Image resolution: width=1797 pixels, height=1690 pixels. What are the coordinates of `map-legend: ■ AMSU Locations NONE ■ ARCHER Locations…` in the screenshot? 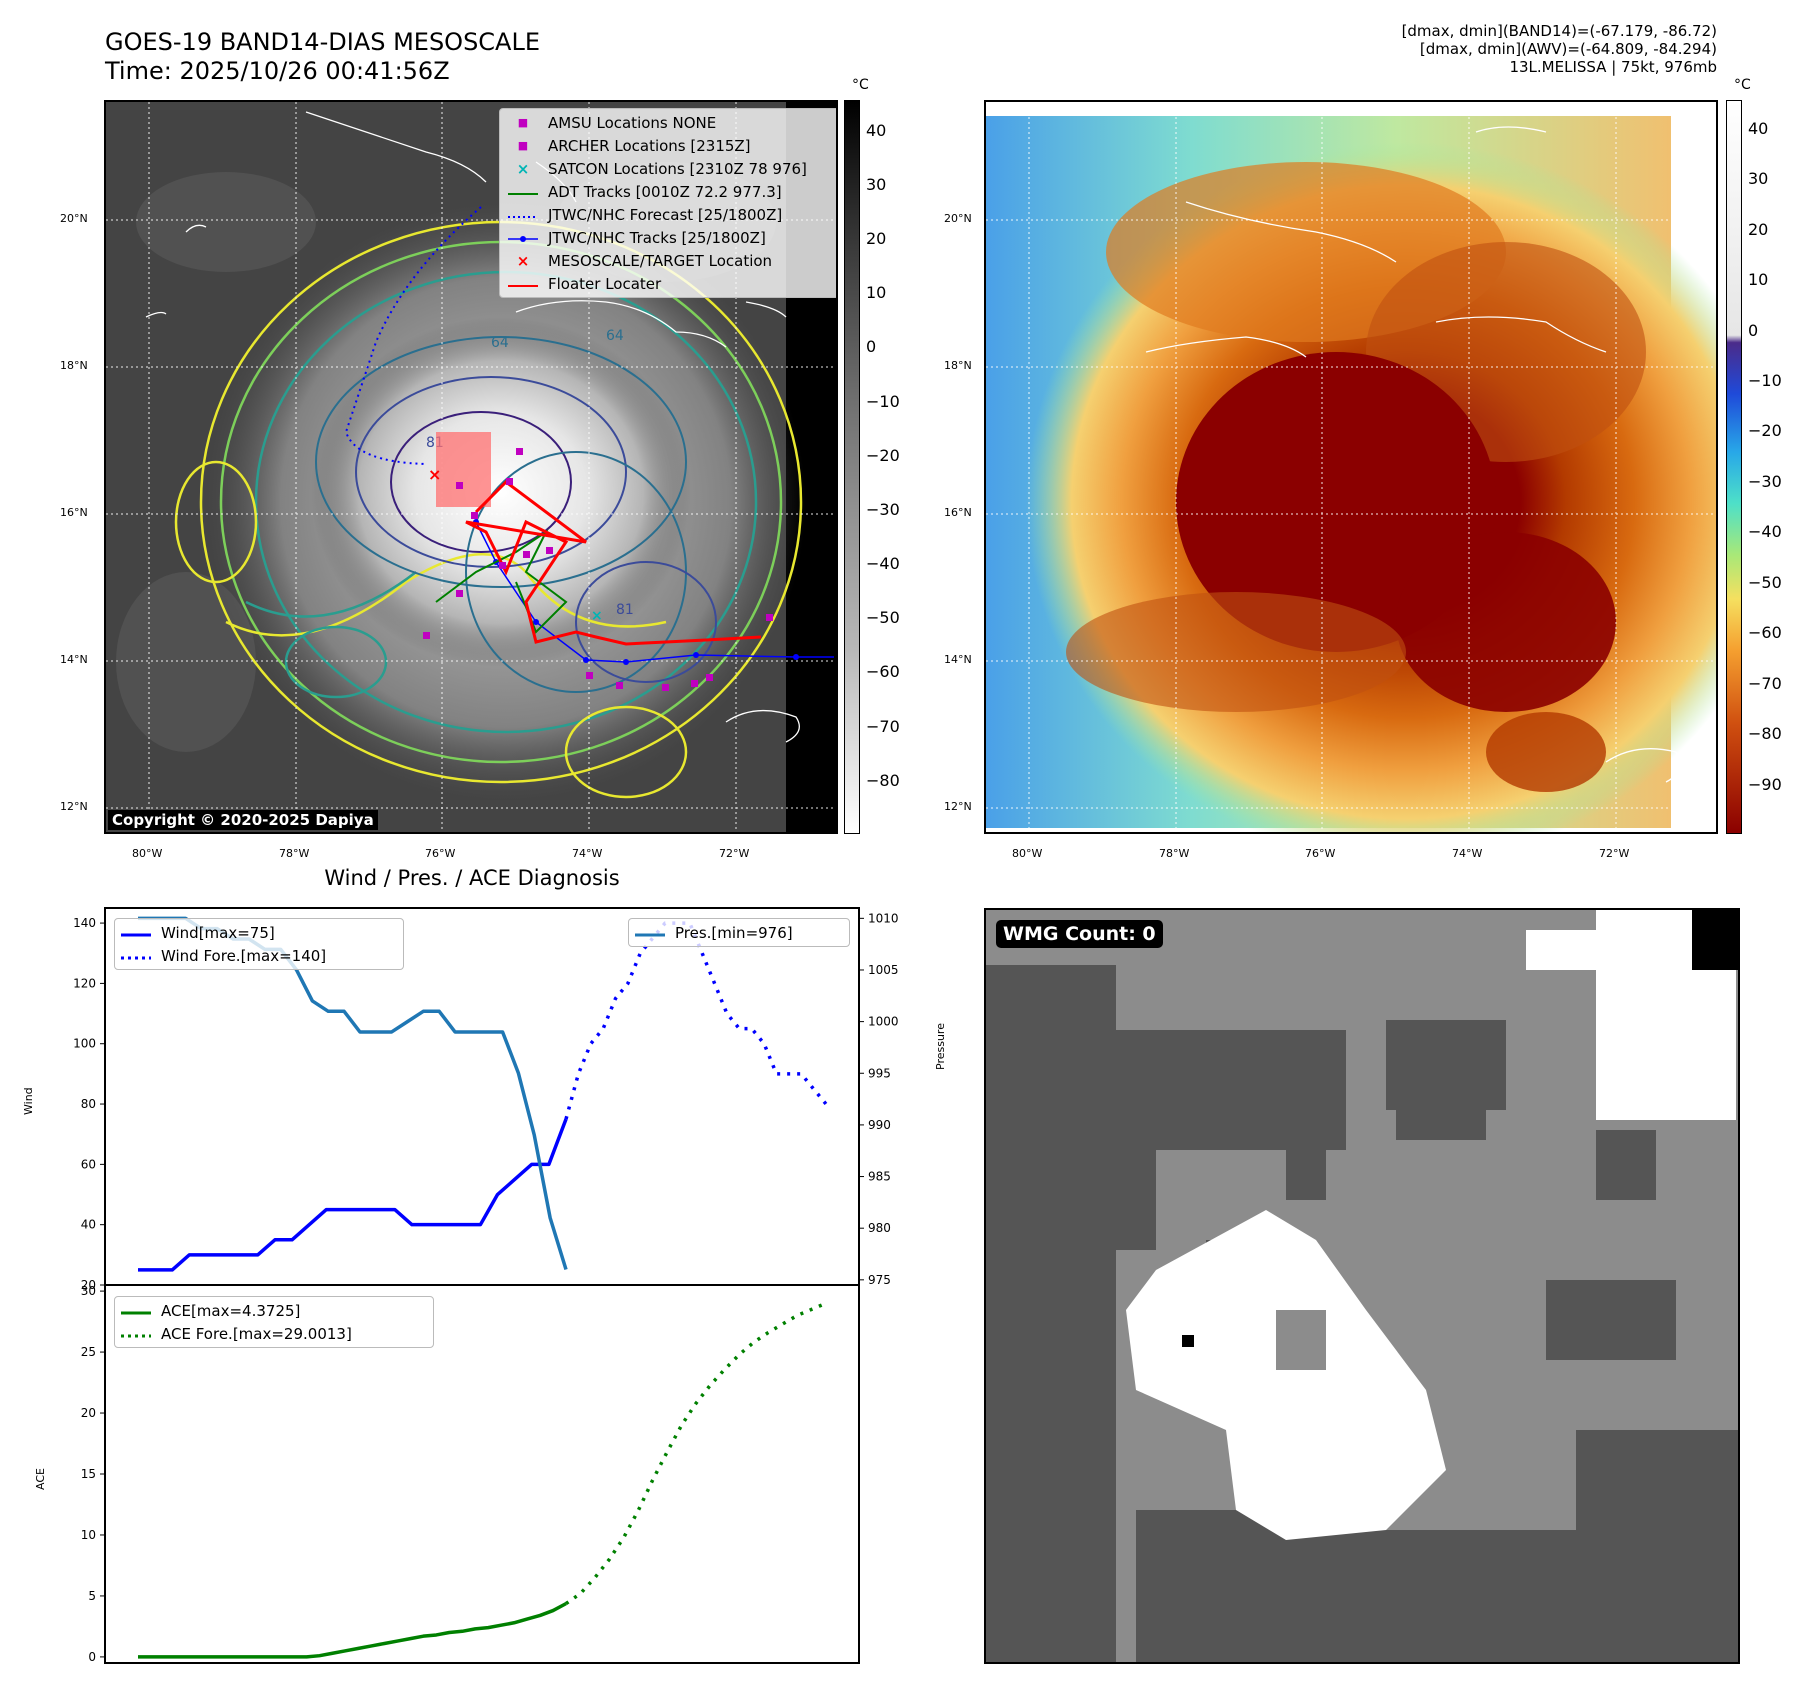 It's located at (667, 203).